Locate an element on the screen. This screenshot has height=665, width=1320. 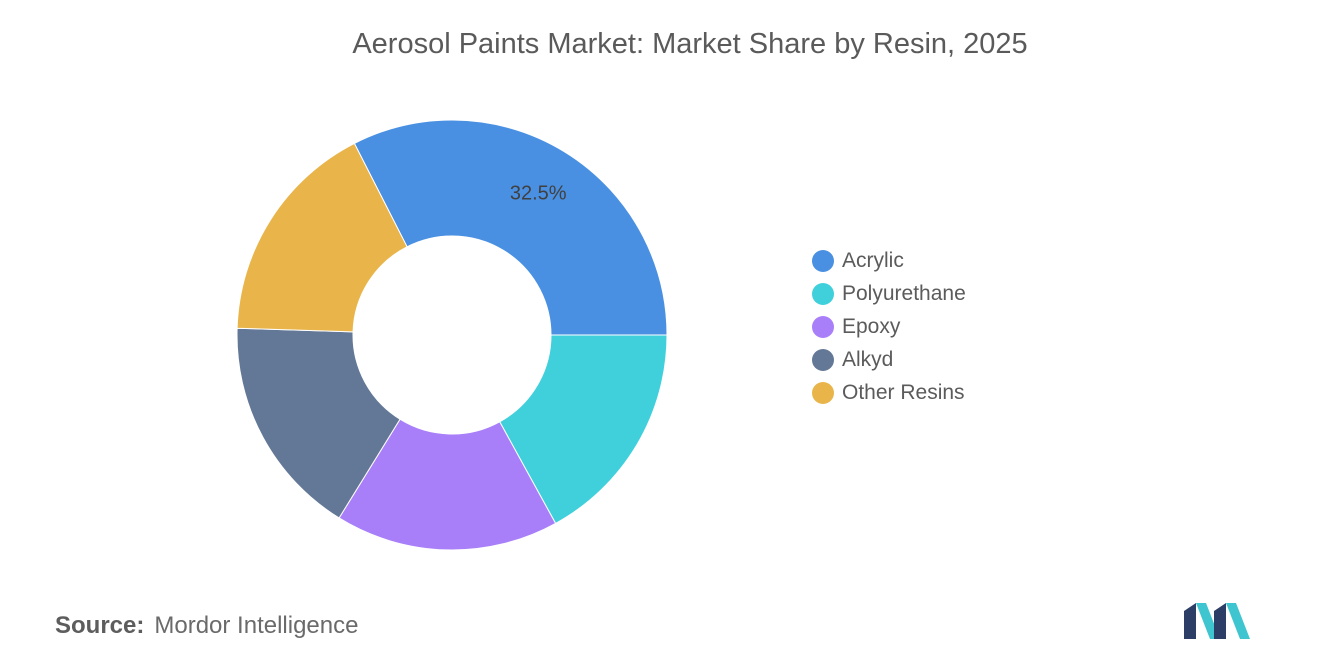
legend-item-other-resins: Other Resins is located at coordinates (889, 392).